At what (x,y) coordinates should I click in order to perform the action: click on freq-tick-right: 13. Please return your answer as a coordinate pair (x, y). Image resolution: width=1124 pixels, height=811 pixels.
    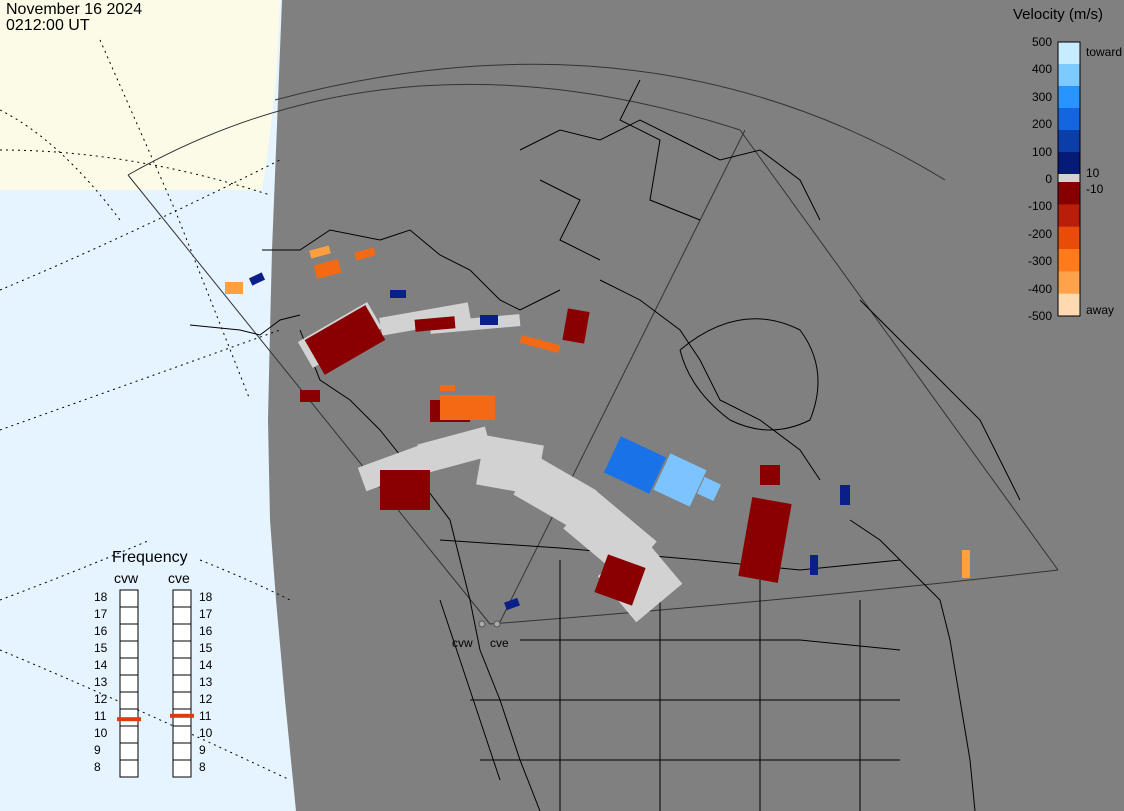
    Looking at the image, I should click on (206, 681).